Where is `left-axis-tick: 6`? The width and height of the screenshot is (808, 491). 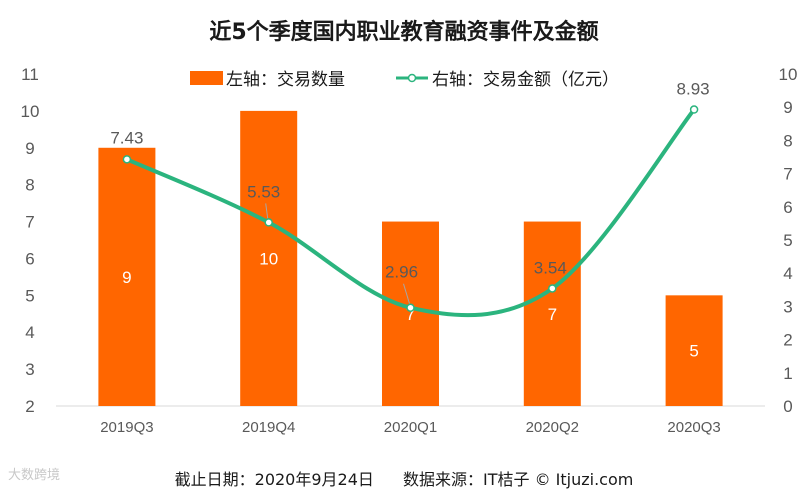
left-axis-tick: 6 is located at coordinates (29, 258).